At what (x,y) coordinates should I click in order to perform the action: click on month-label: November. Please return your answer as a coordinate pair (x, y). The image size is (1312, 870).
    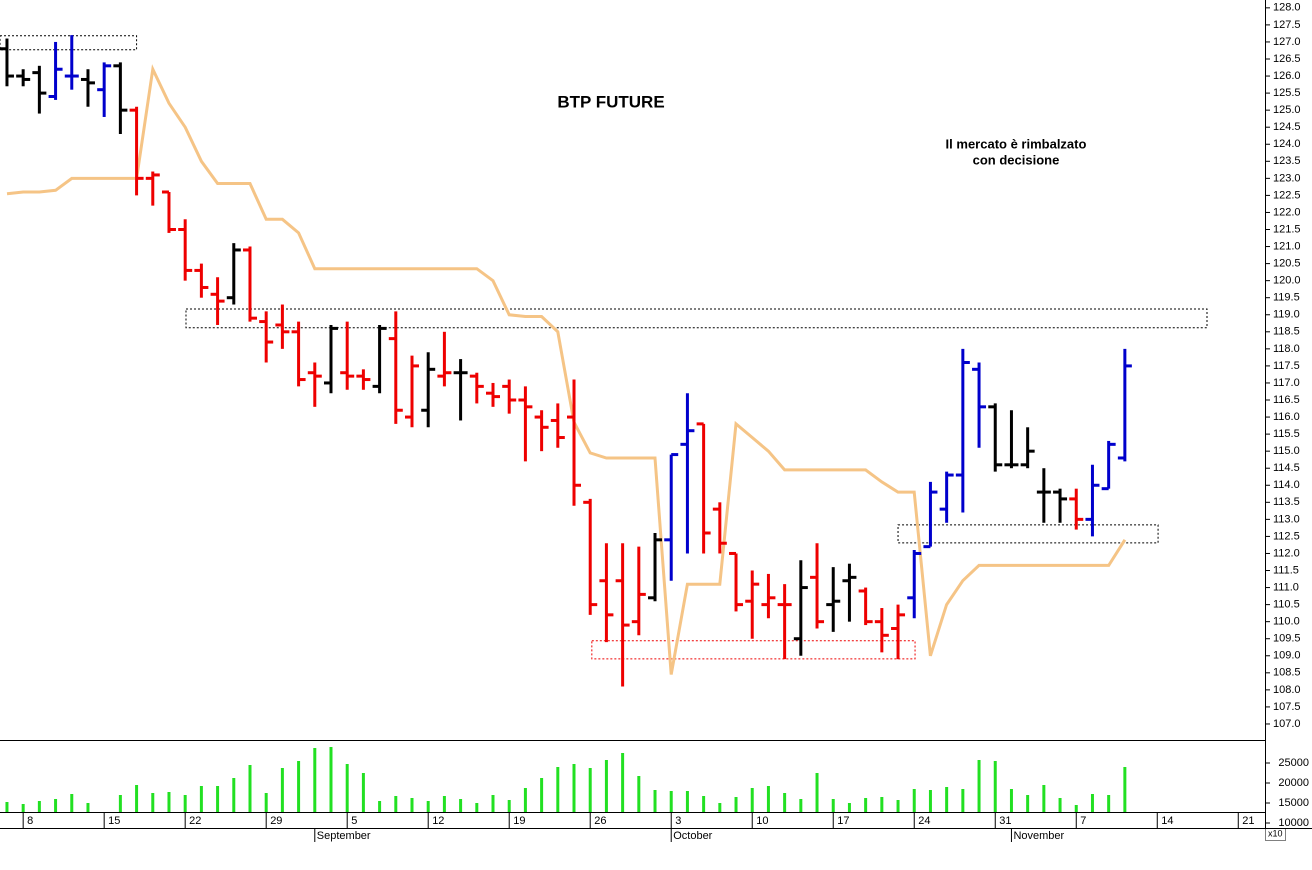
    Looking at the image, I should click on (1038, 836).